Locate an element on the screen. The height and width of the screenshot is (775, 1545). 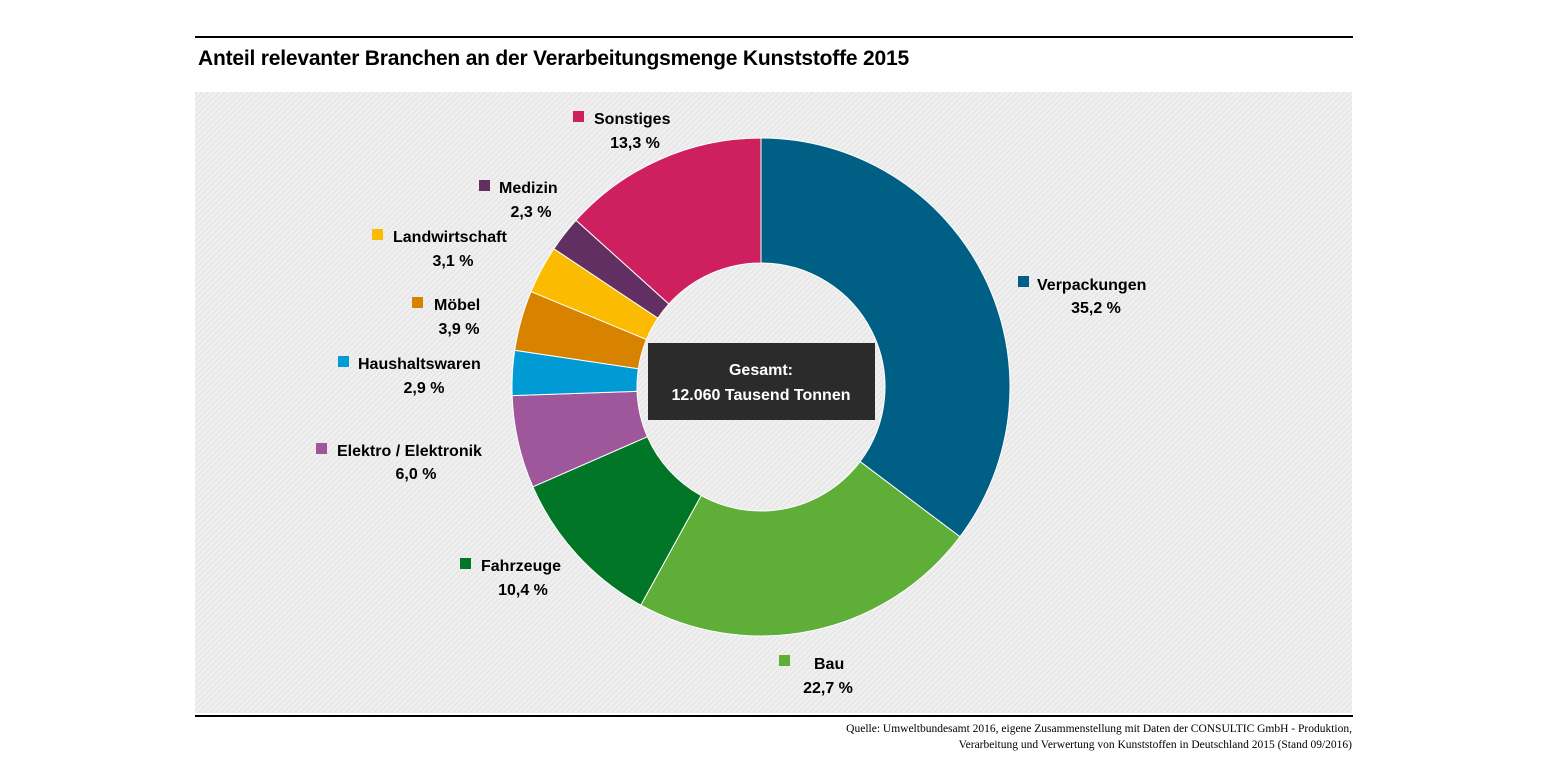
legend-swatch-möbel is located at coordinates (417, 302).